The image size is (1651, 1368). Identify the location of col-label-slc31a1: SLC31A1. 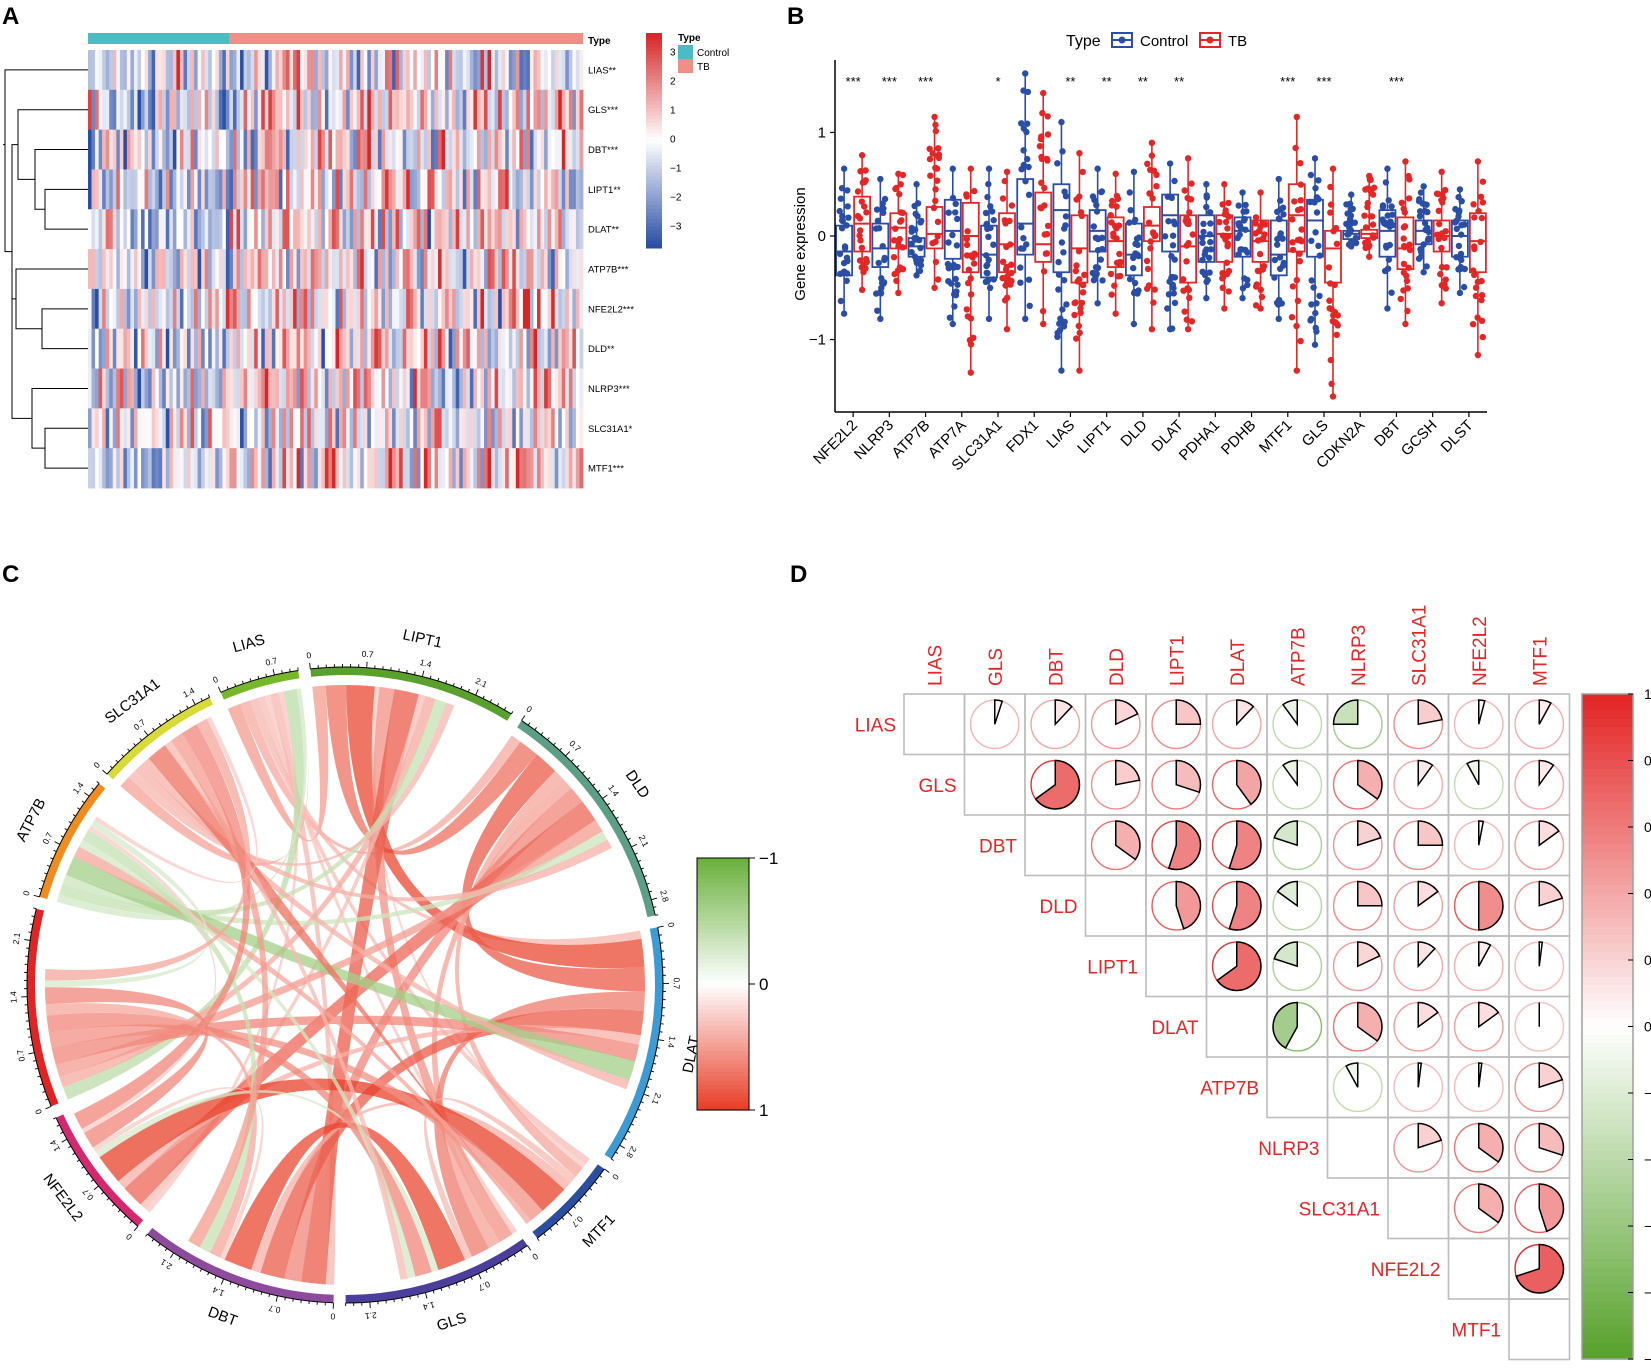
(1419, 645).